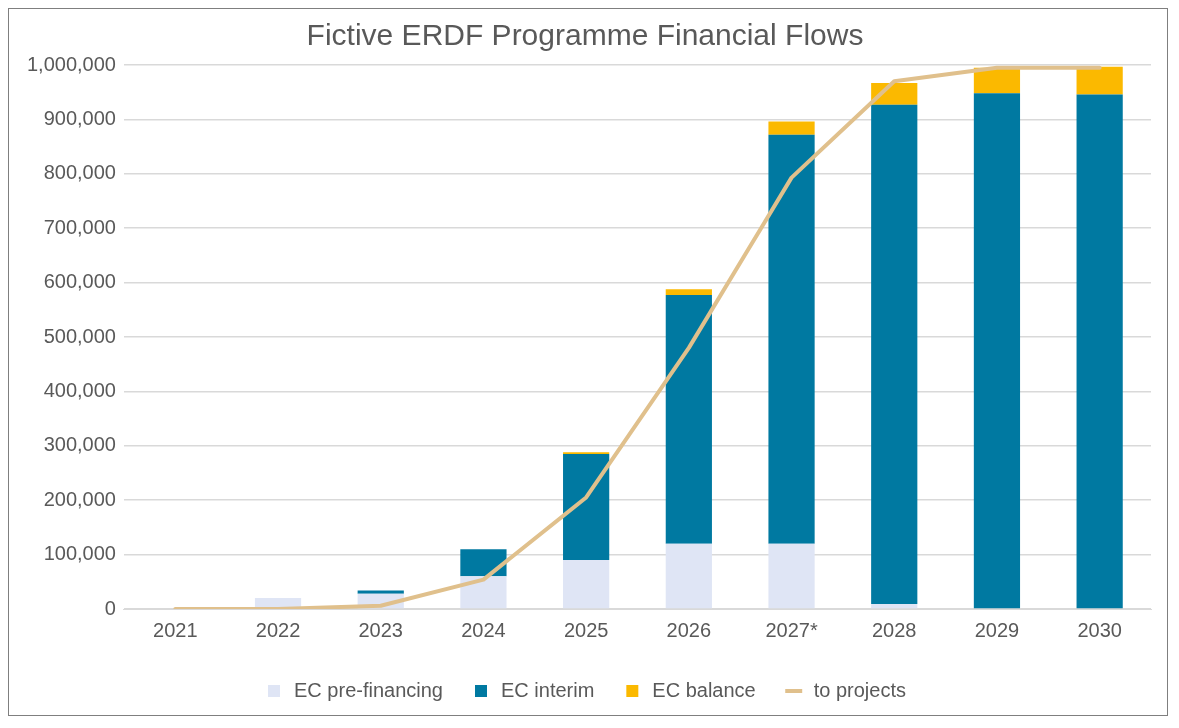 This screenshot has width=1179, height=728. I want to click on x-tick-label: 2027*, so click(791, 629).